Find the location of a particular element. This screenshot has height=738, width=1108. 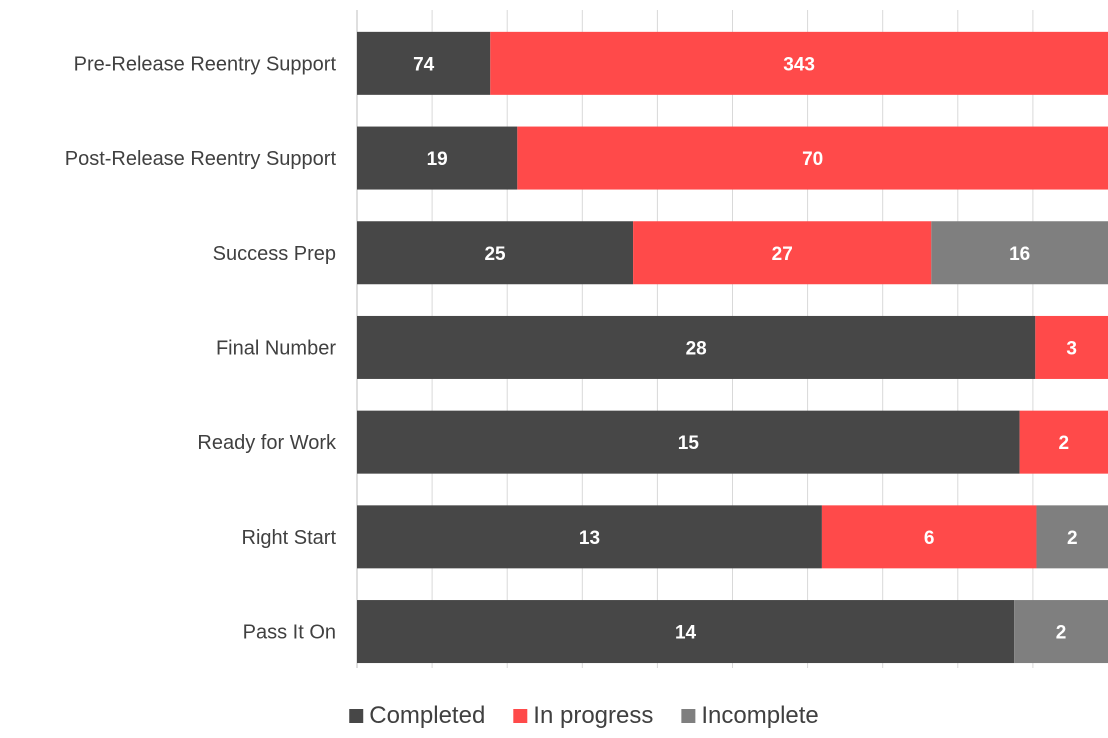

data-label: 74 is located at coordinates (424, 64).